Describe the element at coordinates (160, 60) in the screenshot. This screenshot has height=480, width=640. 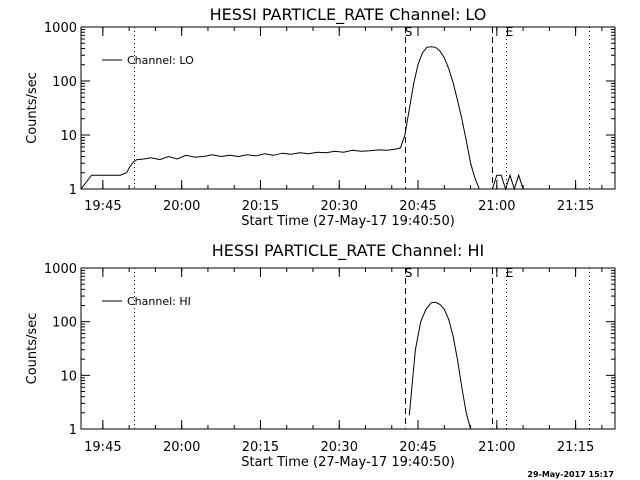
I see `legend-label: Channel: LO` at that location.